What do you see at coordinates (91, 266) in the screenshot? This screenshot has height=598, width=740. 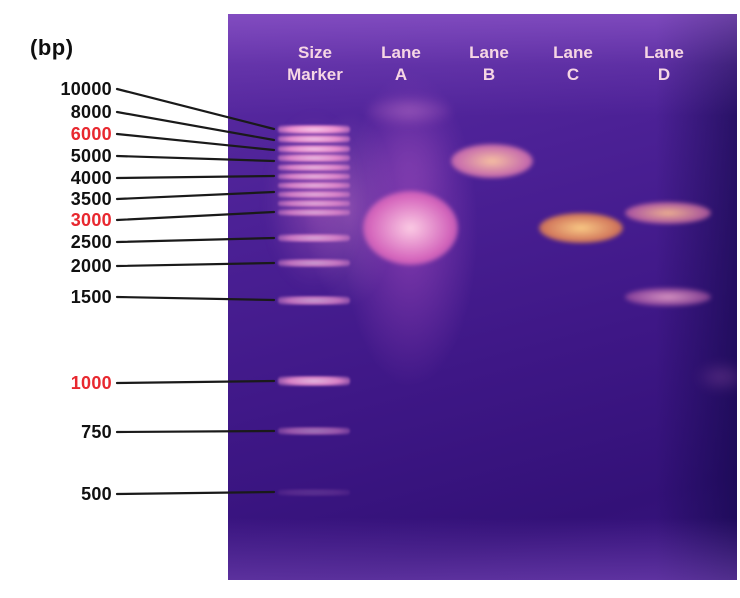 I see `size-label-2000: 2000` at bounding box center [91, 266].